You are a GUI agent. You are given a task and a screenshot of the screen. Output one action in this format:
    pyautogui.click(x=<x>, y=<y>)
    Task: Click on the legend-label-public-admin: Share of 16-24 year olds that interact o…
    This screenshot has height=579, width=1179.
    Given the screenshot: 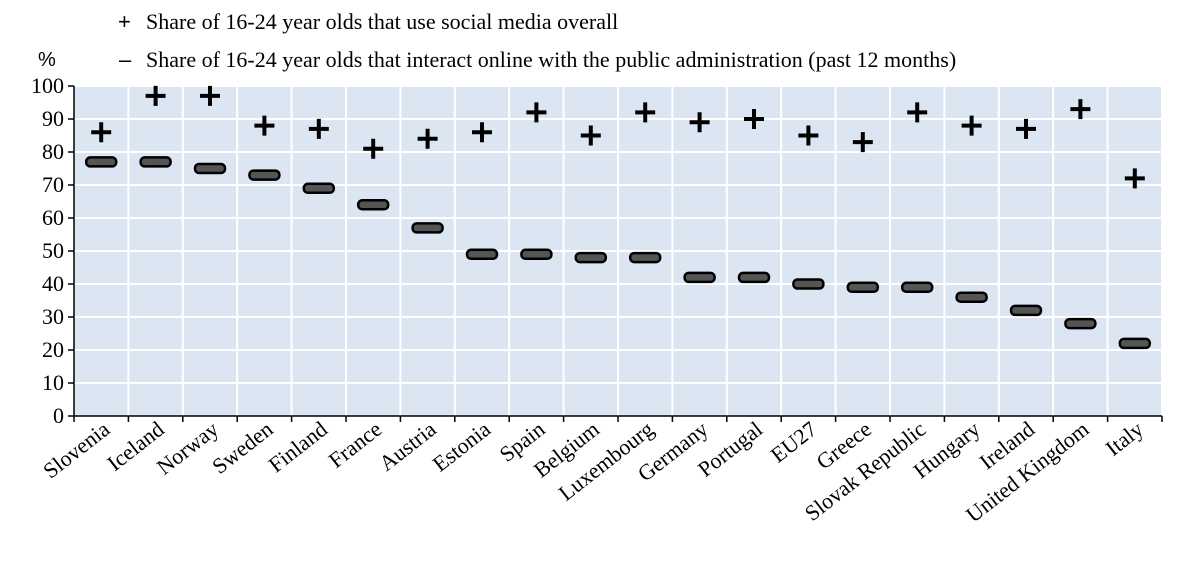 What is the action you would take?
    pyautogui.click(x=551, y=59)
    